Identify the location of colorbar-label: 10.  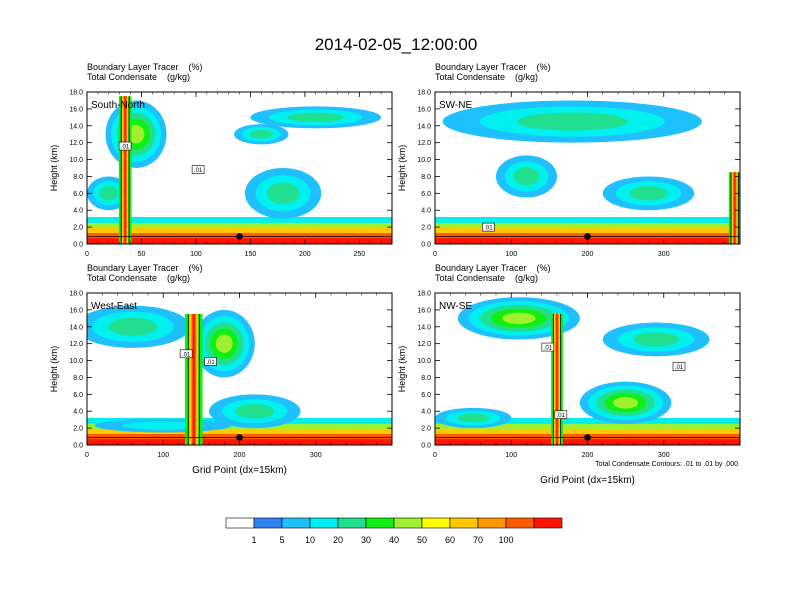
(310, 540).